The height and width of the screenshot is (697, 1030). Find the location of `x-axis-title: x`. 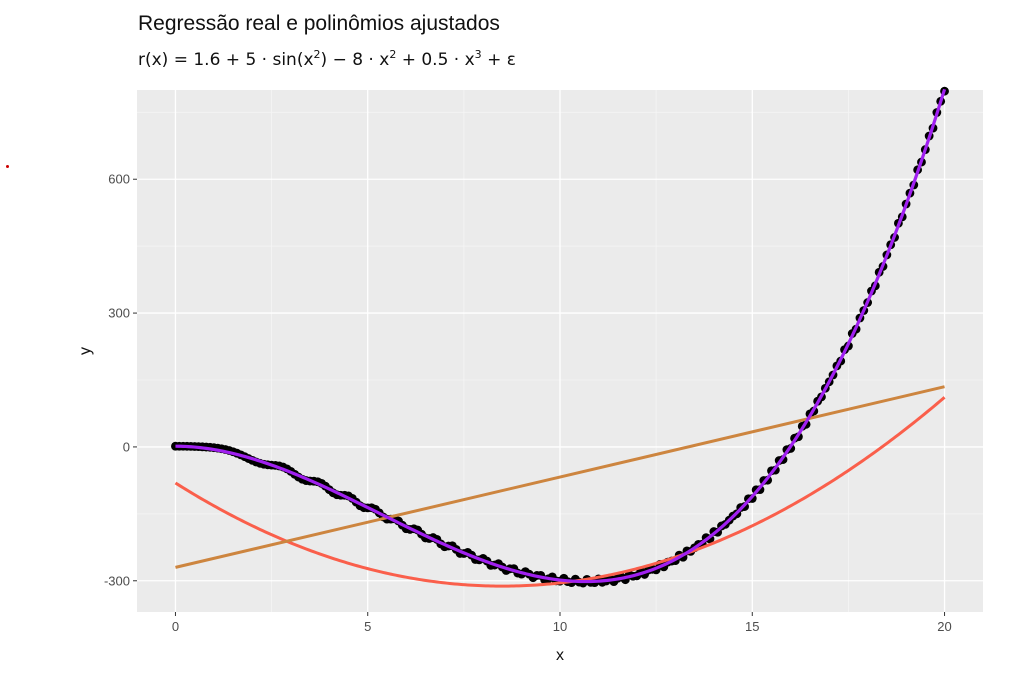

x-axis-title: x is located at coordinates (560, 655).